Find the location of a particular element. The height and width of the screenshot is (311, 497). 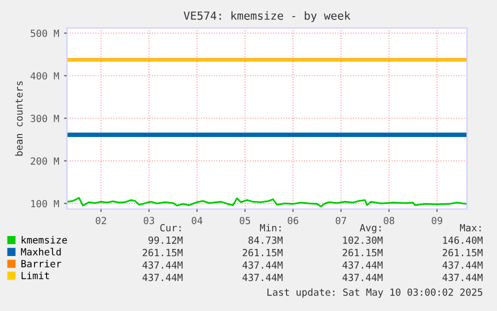

x-tick-label: 05 is located at coordinates (245, 220).